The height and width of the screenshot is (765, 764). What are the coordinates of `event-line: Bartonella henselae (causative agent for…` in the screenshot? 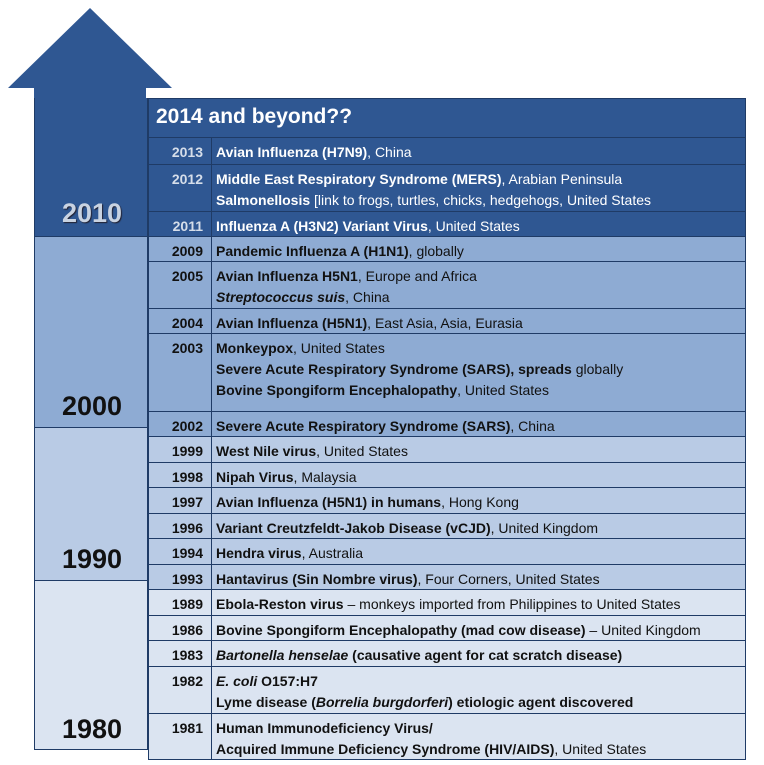 It's located at (480, 655).